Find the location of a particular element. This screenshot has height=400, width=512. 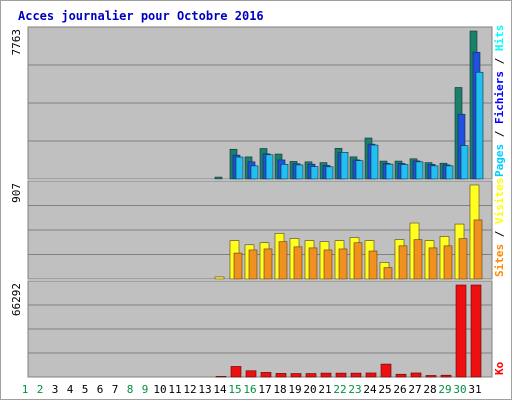

y-max-label: 7763 is located at coordinates (16, 42).